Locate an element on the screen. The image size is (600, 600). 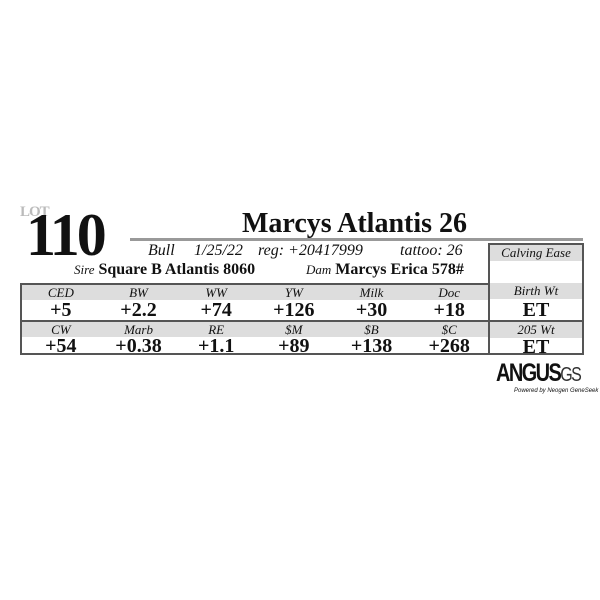
registration: reg: +20417999 is located at coordinates (310, 250).